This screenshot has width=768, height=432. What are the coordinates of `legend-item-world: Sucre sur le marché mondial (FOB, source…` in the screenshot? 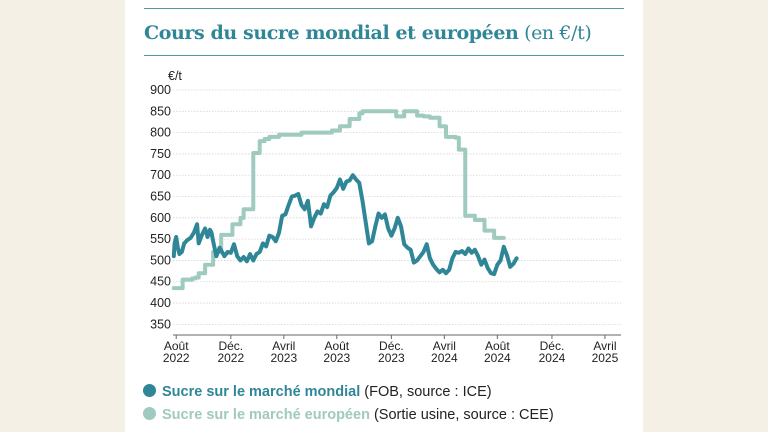 It's located at (317, 392).